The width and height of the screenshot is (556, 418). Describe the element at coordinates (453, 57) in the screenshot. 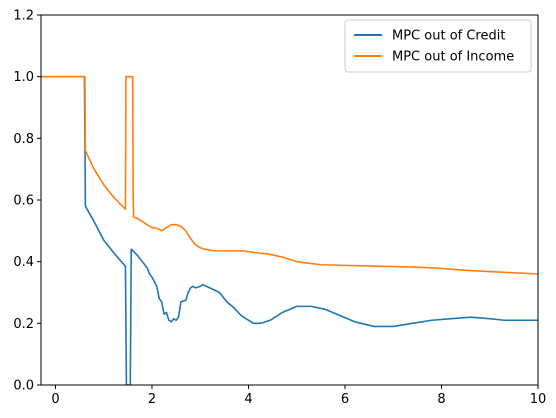

I see `legend-label-income: MPC out of Income` at that location.